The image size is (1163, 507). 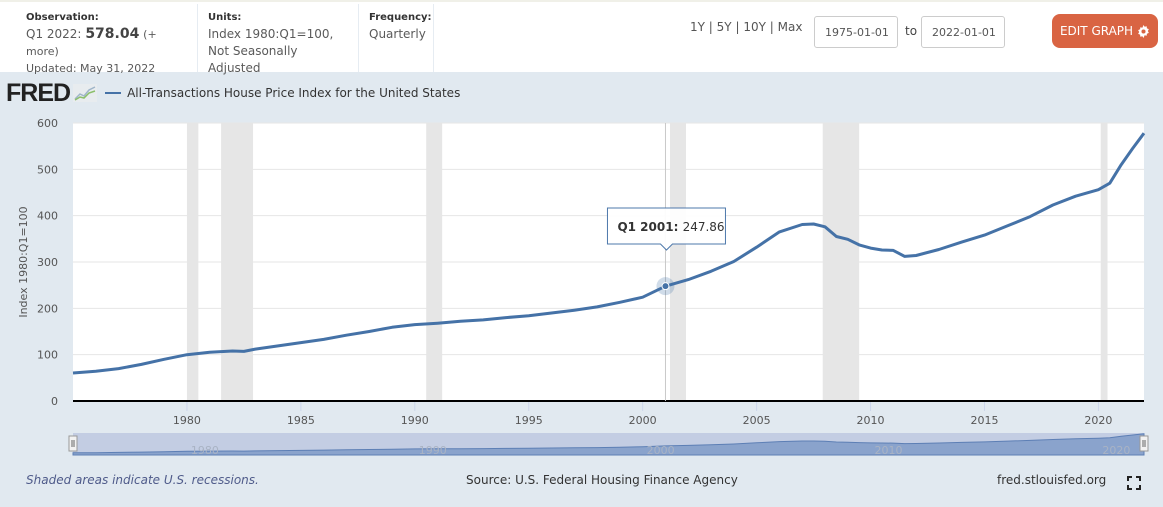 I want to click on x-tick-label: 1990, so click(x=415, y=420).